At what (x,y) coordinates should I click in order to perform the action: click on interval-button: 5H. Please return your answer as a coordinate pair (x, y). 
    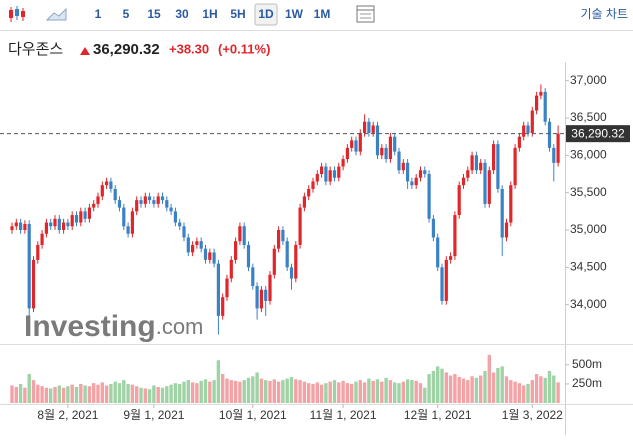
    Looking at the image, I should click on (237, 14).